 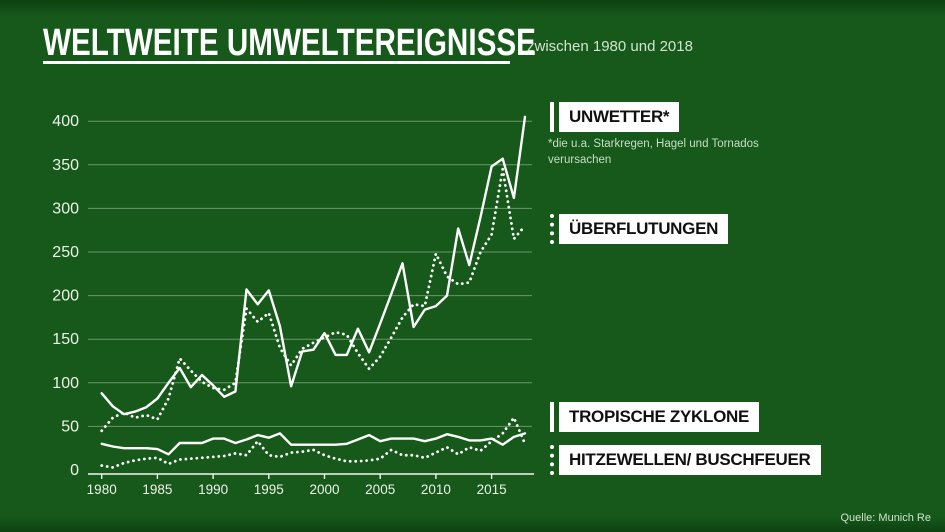 I want to click on y-tick-label: 350, so click(x=65, y=165).